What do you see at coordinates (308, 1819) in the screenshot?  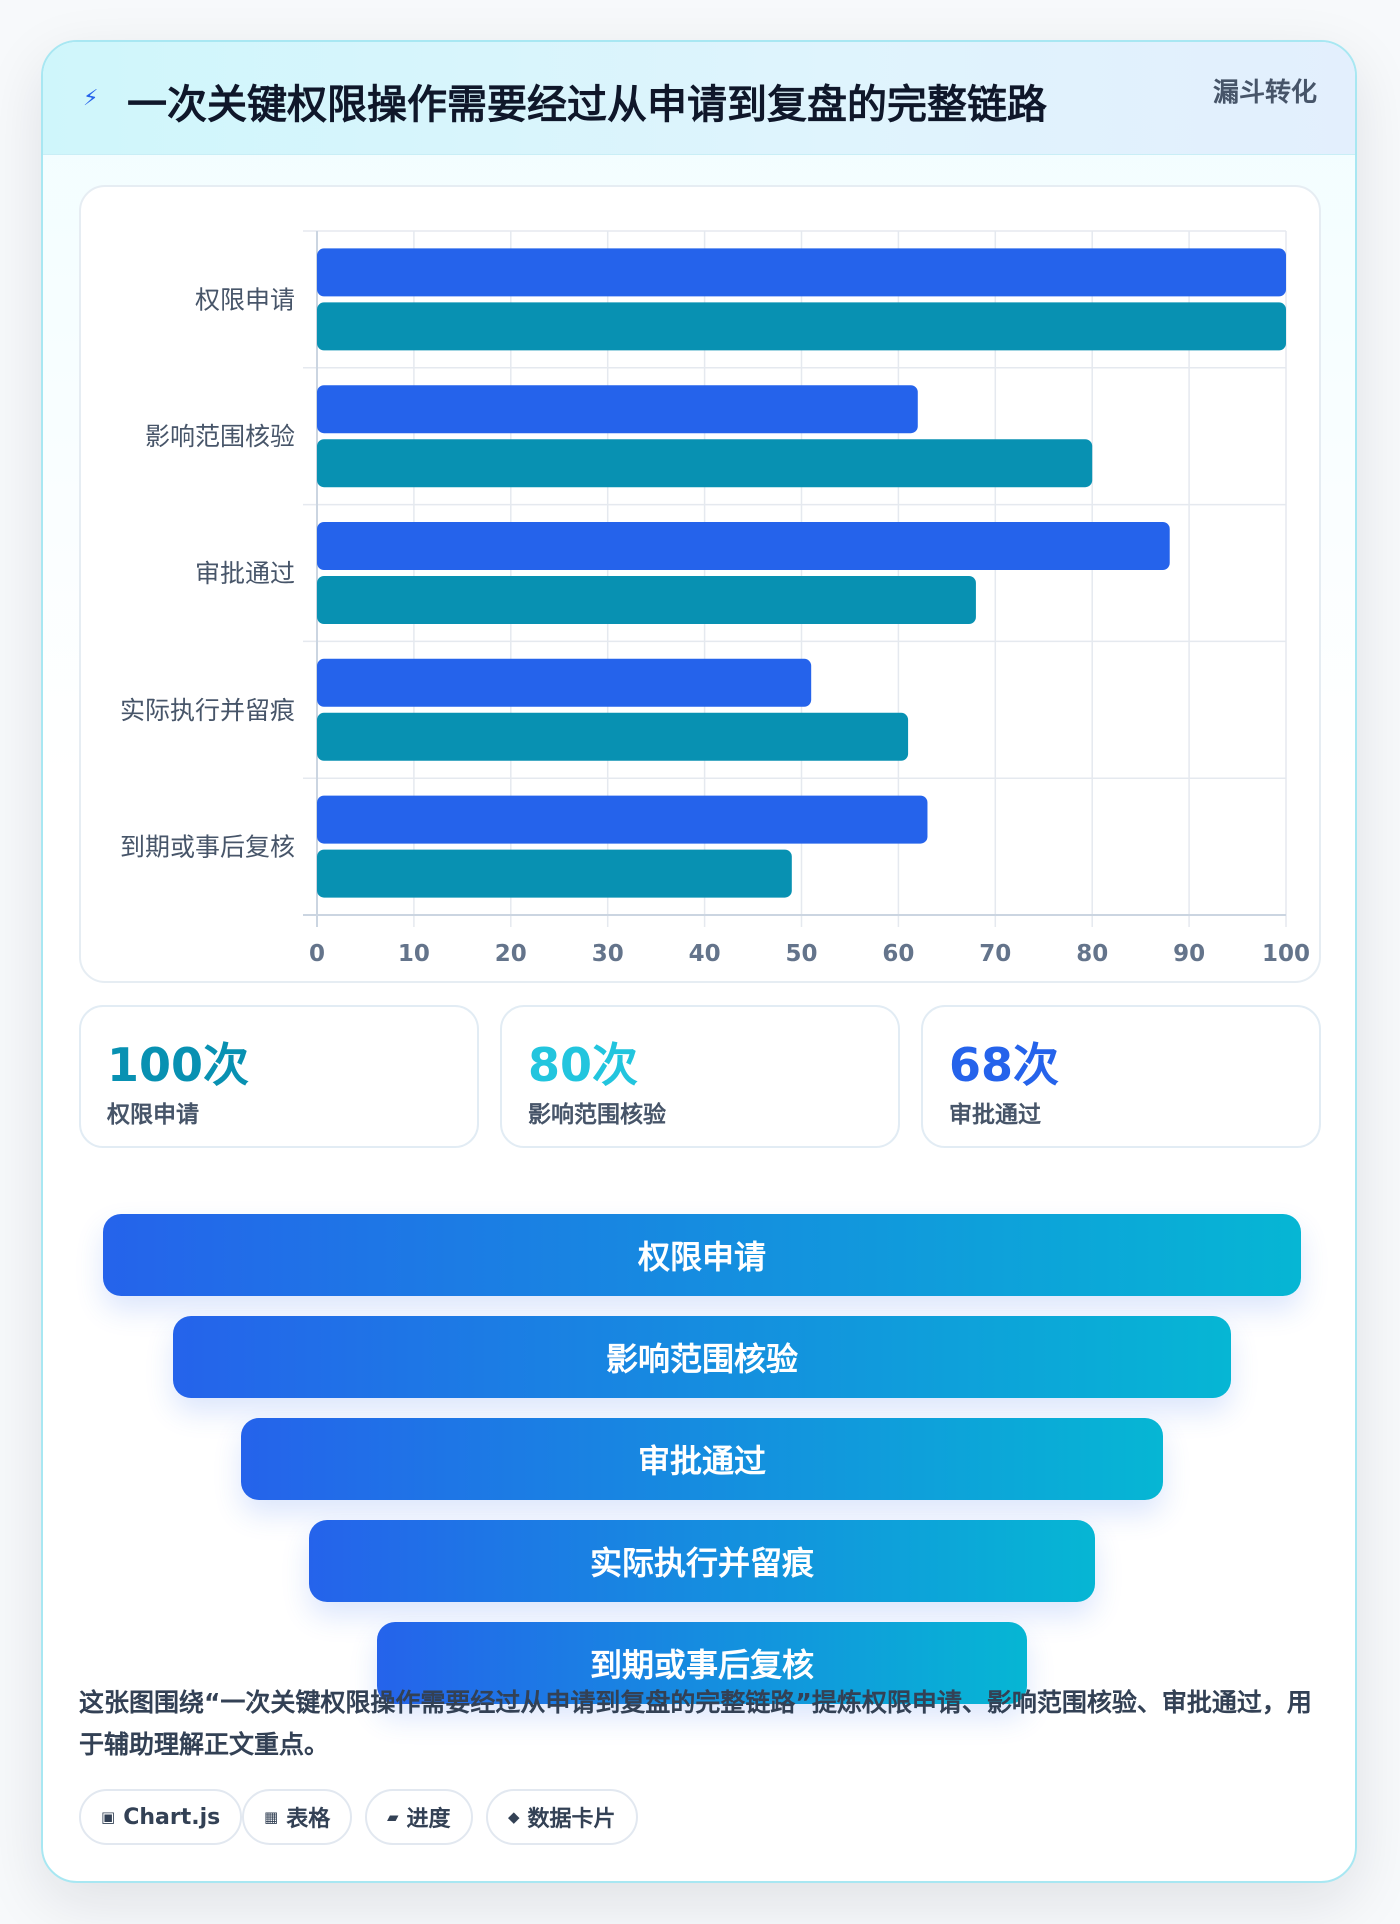 I see `tag-label: 表格` at bounding box center [308, 1819].